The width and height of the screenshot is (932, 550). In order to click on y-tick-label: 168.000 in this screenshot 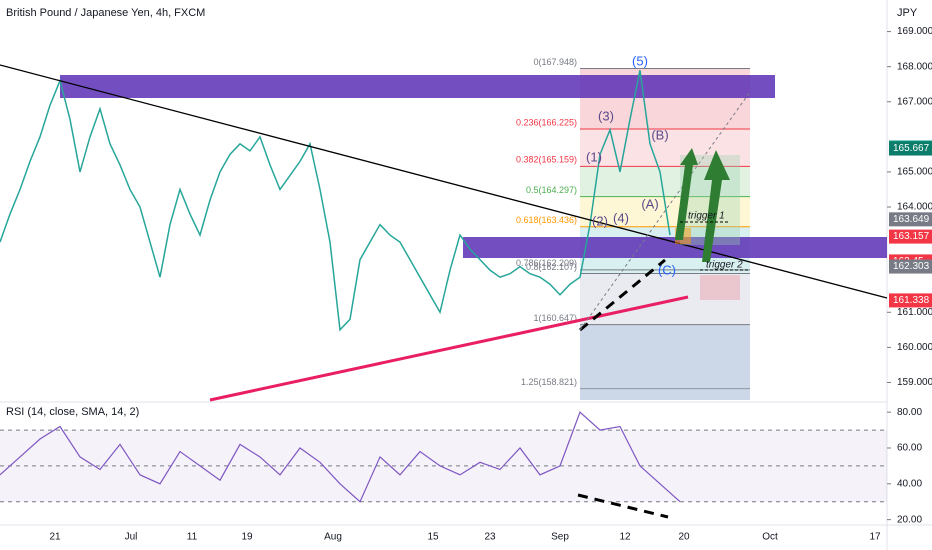, I will do `click(914, 66)`.